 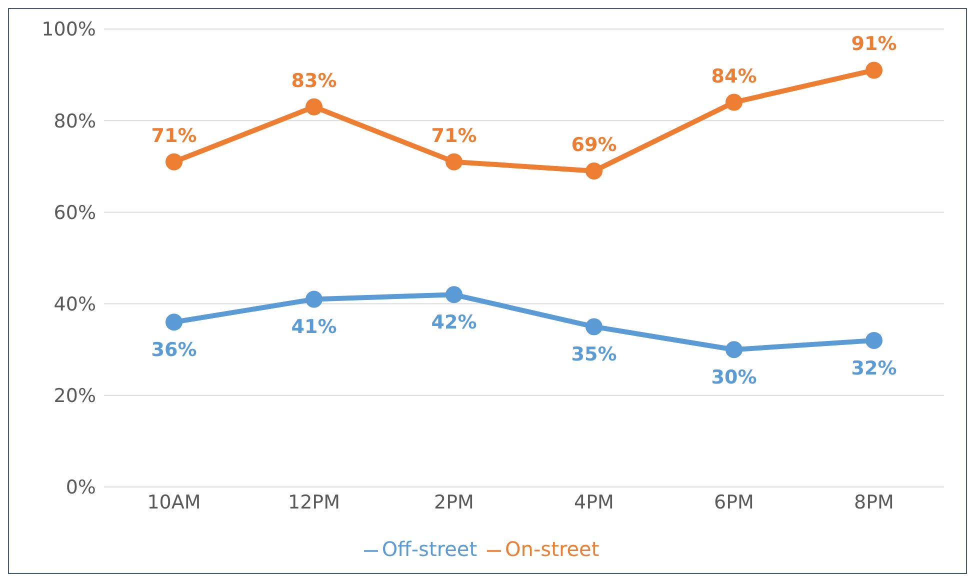 What do you see at coordinates (734, 502) in the screenshot?
I see `x-tick-label: 6PM` at bounding box center [734, 502].